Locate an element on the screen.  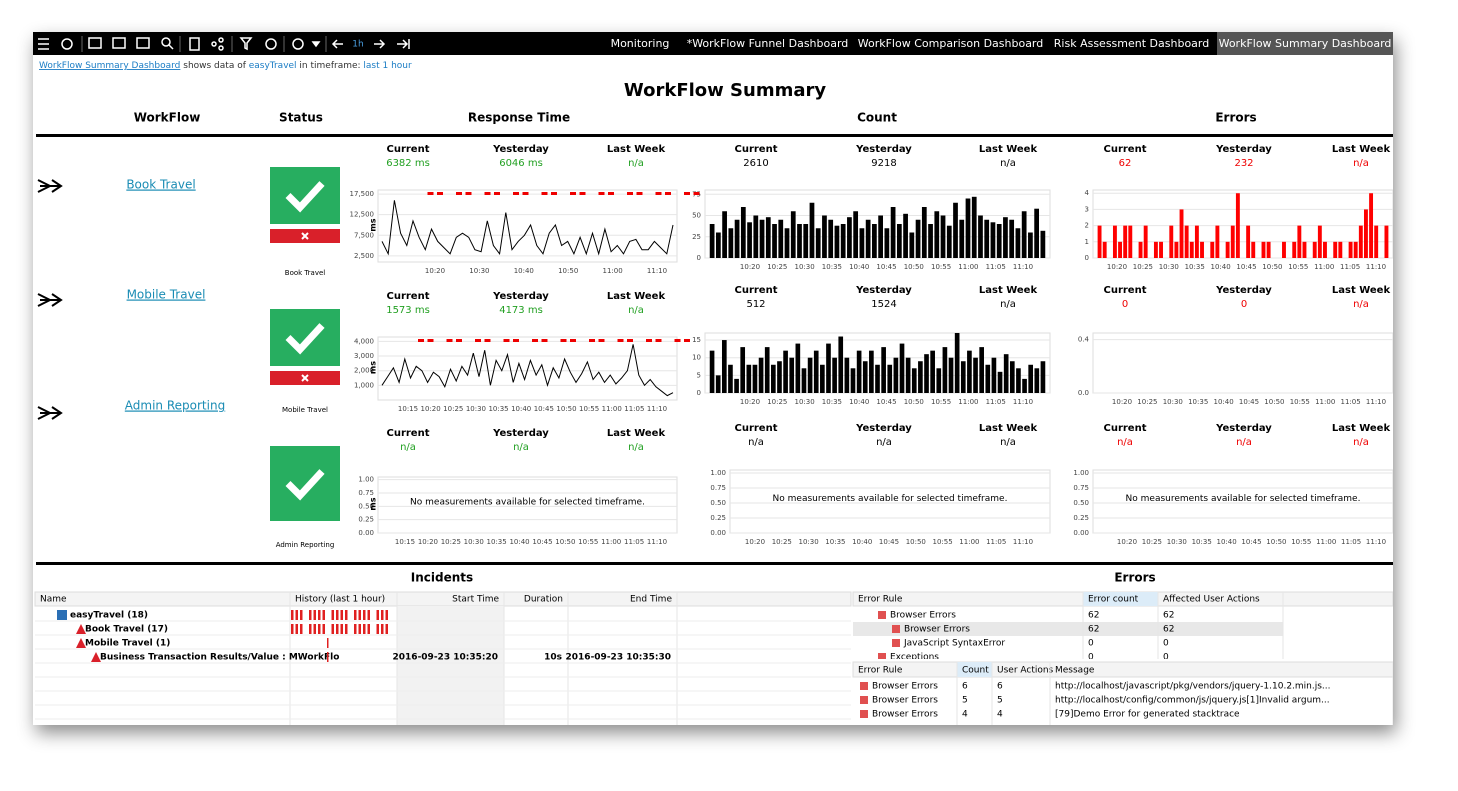
workflow-link: Book Travel is located at coordinates (160, 185).